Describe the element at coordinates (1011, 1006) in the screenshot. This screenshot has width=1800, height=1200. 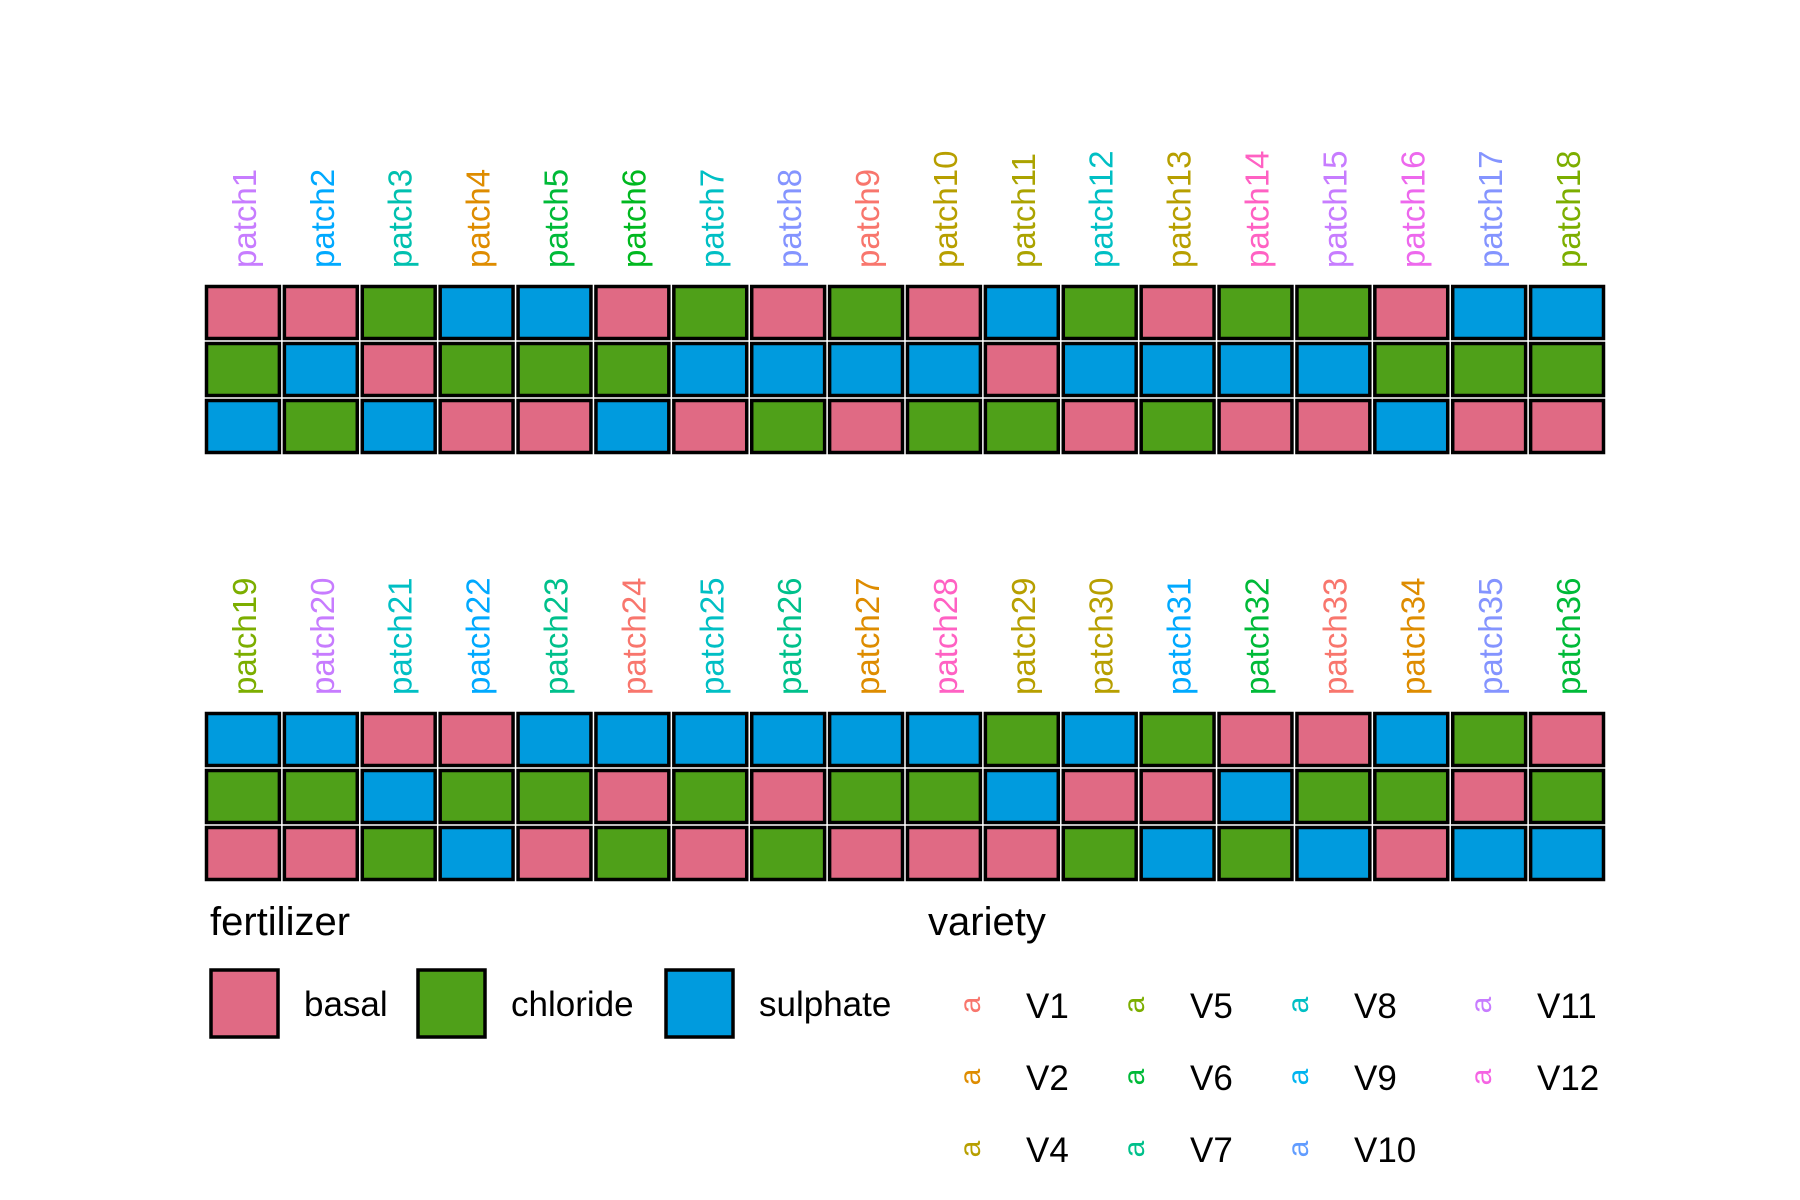
I see `legend-item-v1: a V1` at that location.